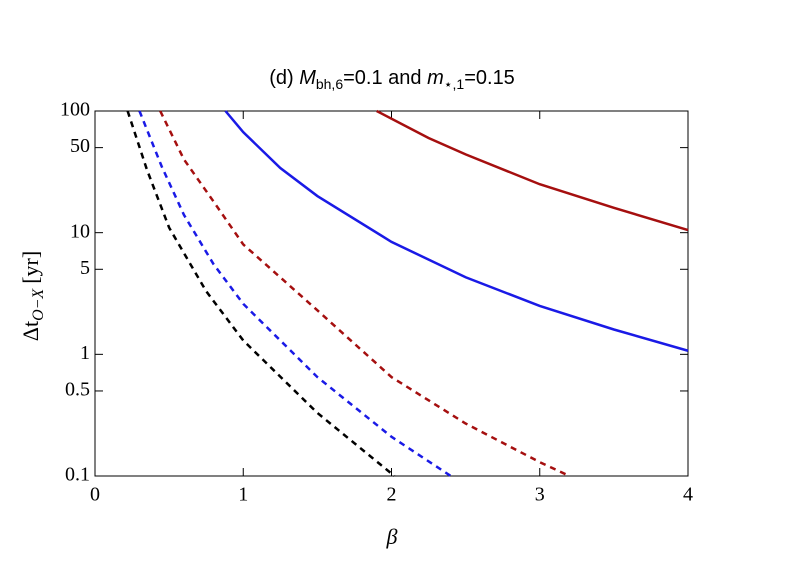  I want to click on y-tick-label: 5, so click(85, 268).